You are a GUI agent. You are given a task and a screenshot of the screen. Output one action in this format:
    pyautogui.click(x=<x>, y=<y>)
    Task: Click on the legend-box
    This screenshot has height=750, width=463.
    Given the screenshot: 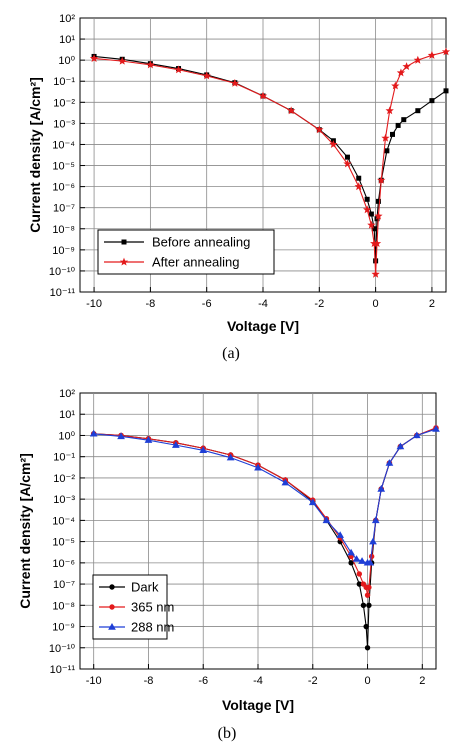 What is the action you would take?
    pyautogui.click(x=186, y=252)
    